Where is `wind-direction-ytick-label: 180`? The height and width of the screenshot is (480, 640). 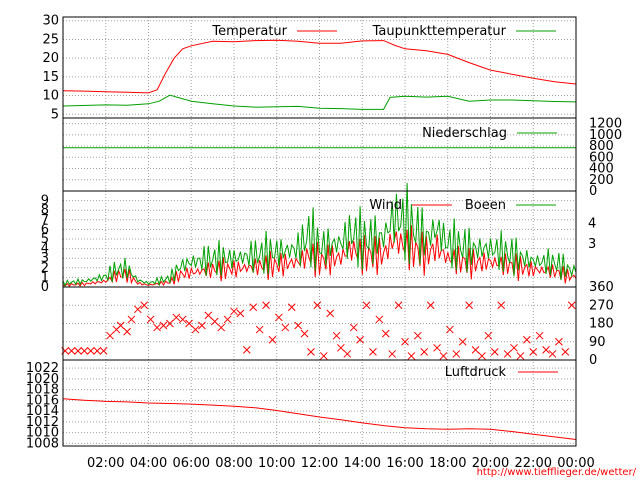 wind-direction-ytick-label: 180 is located at coordinates (601, 324).